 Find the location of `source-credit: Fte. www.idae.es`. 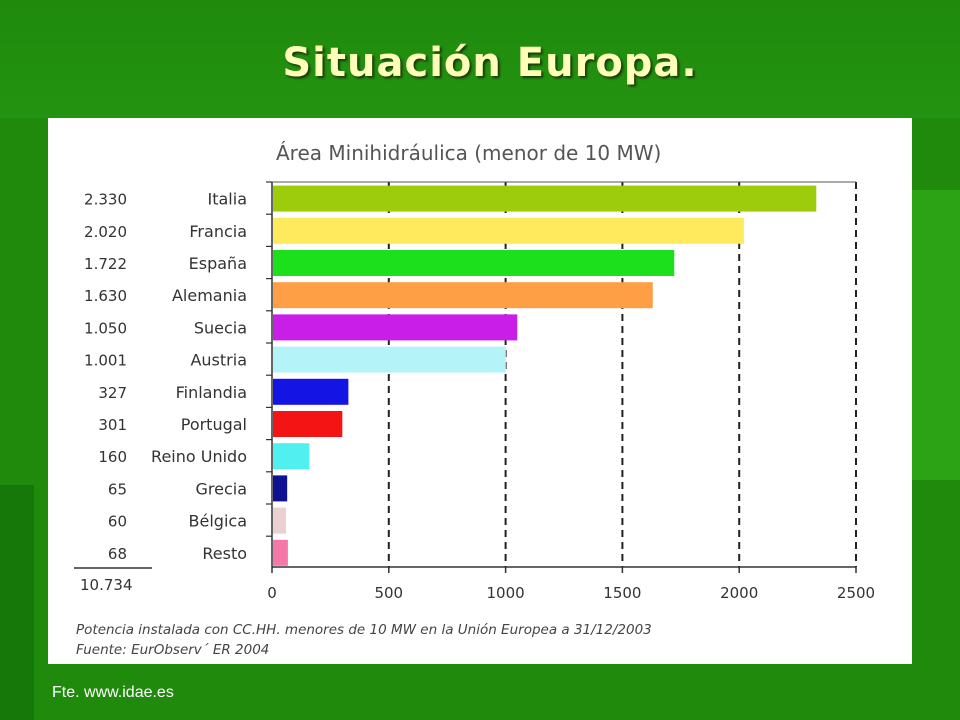

source-credit: Fte. www.idae.es is located at coordinates (113, 692).